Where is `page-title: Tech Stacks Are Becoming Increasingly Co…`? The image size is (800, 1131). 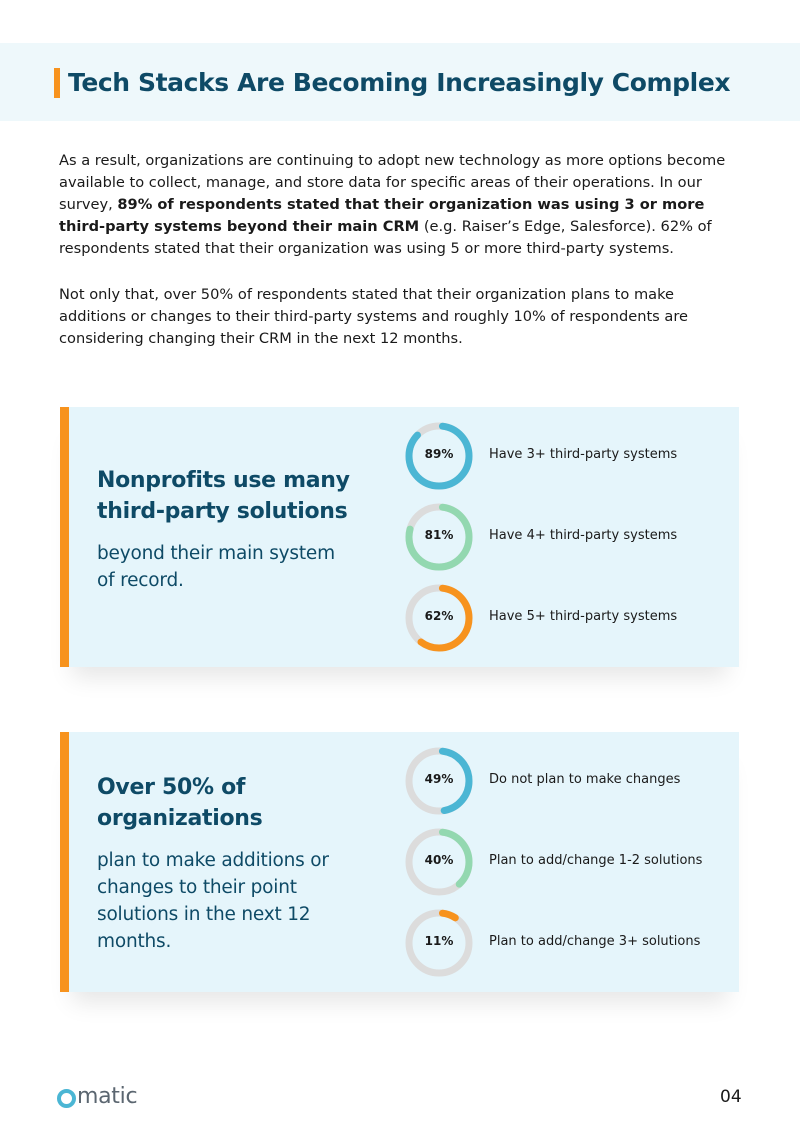 page-title: Tech Stacks Are Becoming Increasingly Co… is located at coordinates (399, 82).